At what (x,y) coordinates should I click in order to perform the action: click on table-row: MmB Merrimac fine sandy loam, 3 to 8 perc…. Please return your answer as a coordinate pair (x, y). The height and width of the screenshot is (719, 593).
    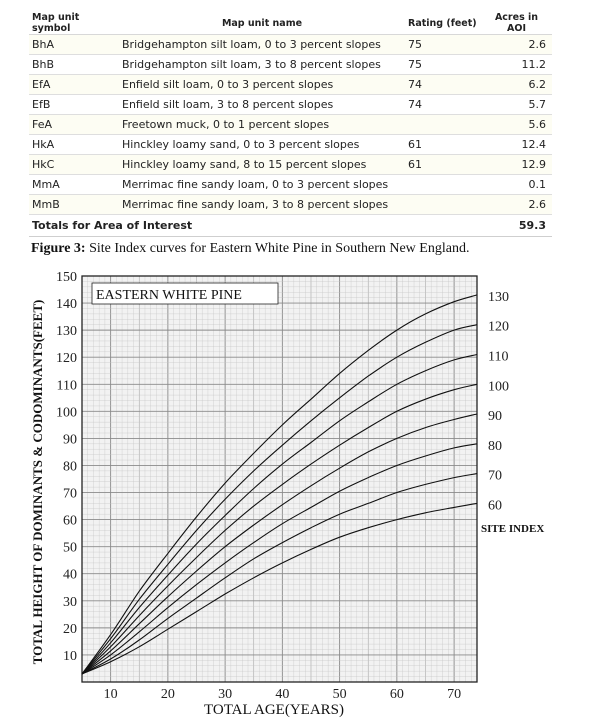
    Looking at the image, I should click on (290, 204).